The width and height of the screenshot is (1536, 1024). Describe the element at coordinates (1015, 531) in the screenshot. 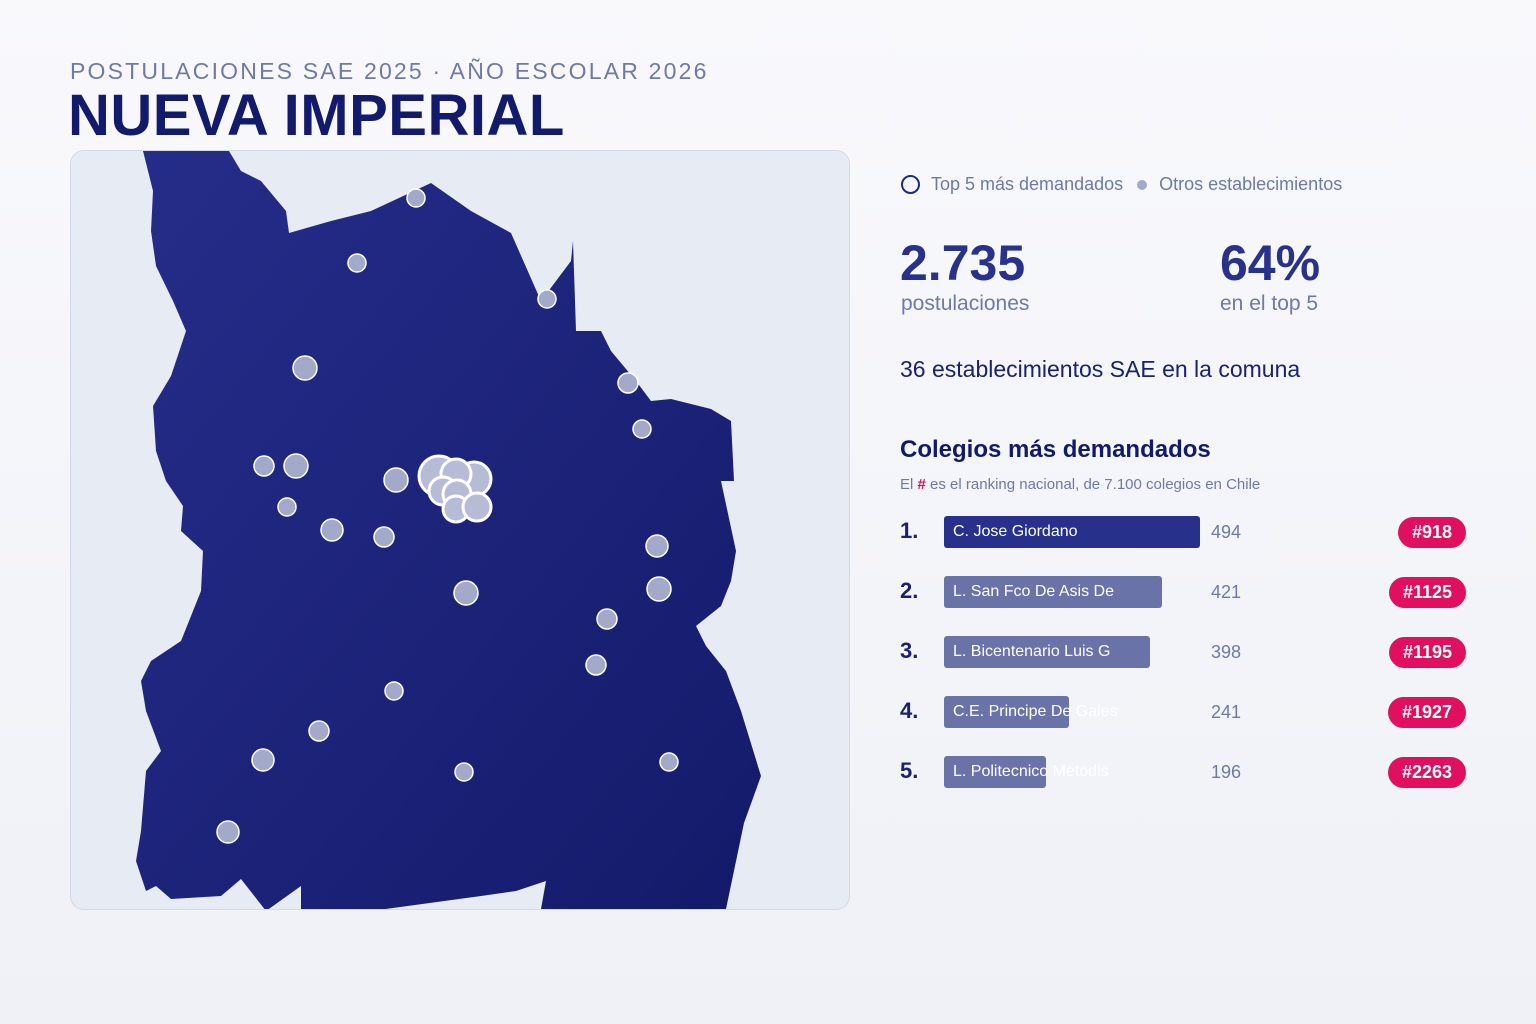

I see `school-name: C. Jose Giordano` at that location.